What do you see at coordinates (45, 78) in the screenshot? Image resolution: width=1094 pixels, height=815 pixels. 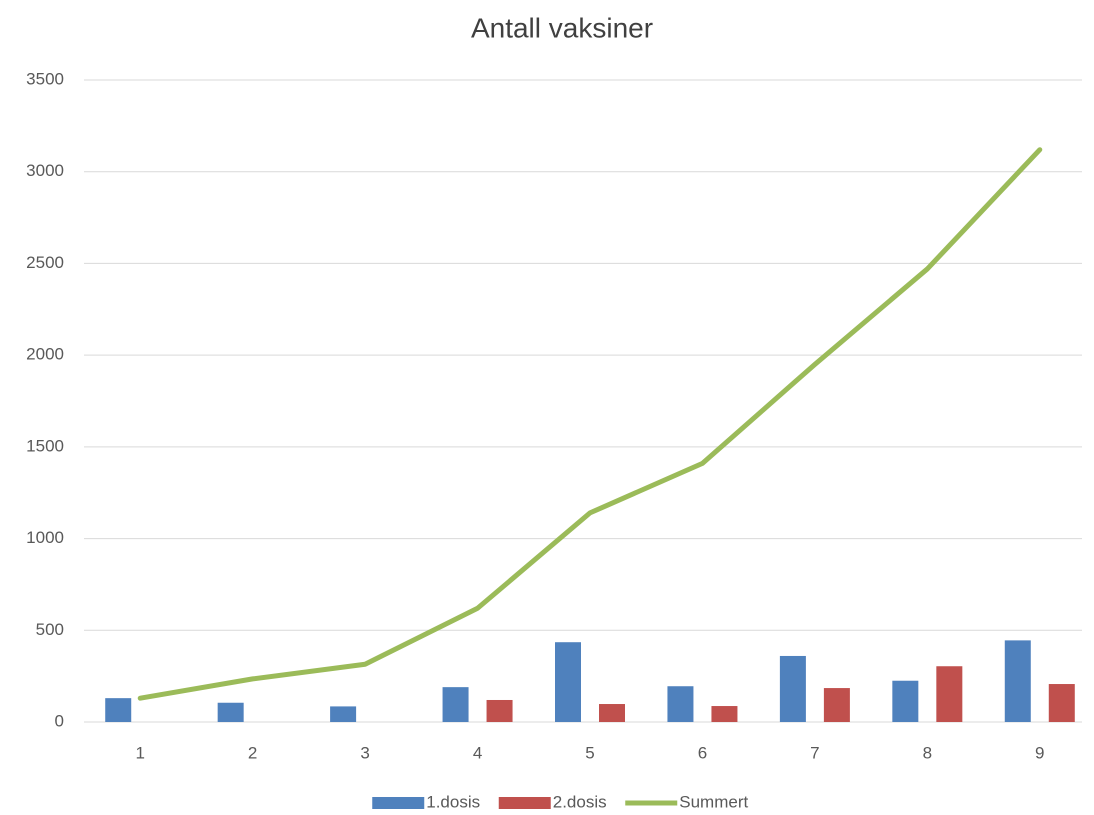 I see `y-tick-label: 3500` at bounding box center [45, 78].